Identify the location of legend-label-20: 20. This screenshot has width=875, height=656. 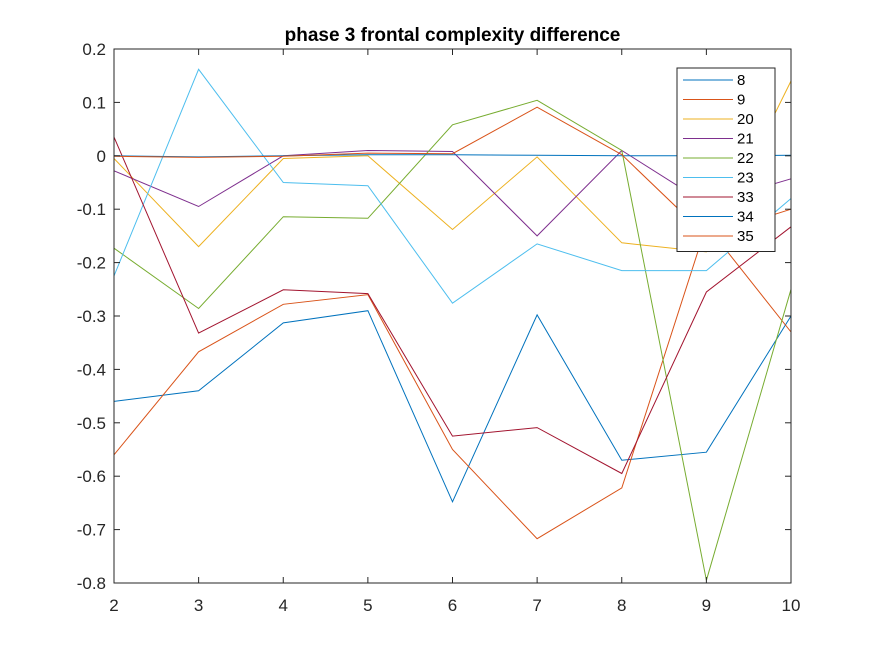
(745, 119).